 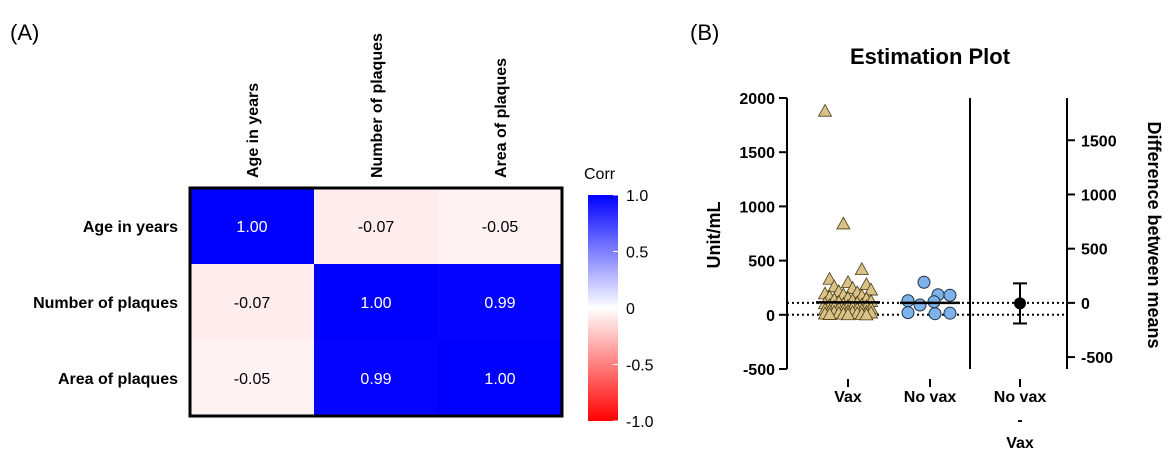 What do you see at coordinates (761, 262) in the screenshot?
I see `left-y-tick-label: 500` at bounding box center [761, 262].